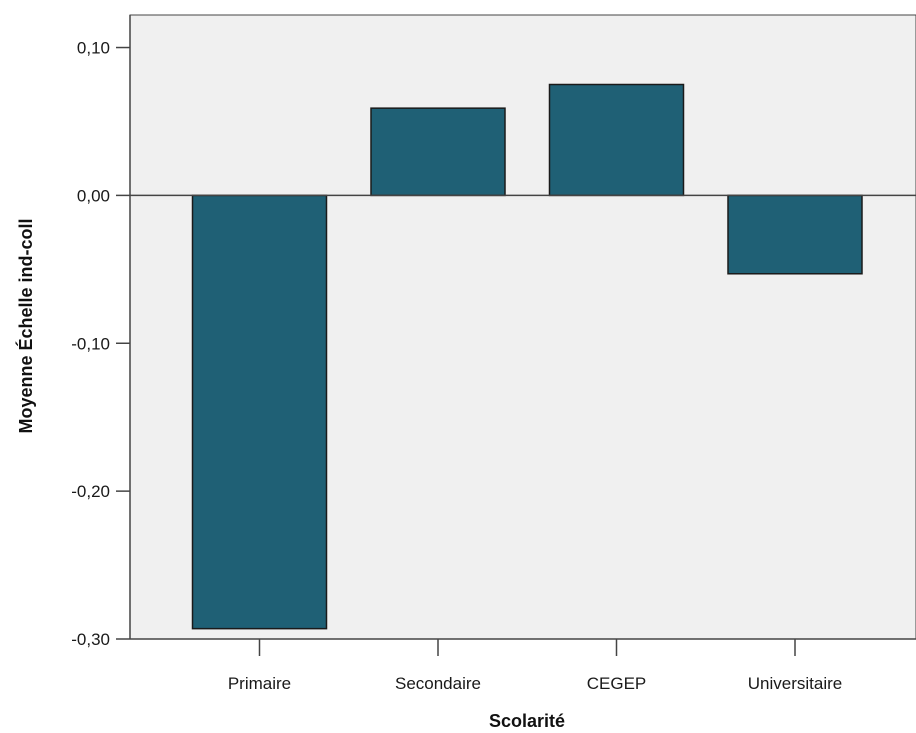 The height and width of the screenshot is (733, 916). I want to click on x-tick-label: CEGEP, so click(617, 683).